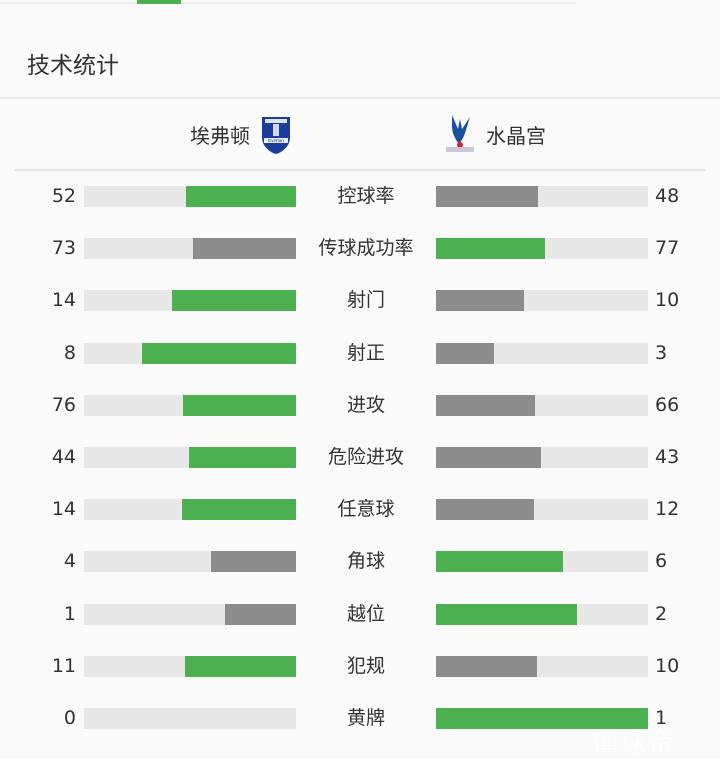 The height and width of the screenshot is (759, 720). Describe the element at coordinates (365, 457) in the screenshot. I see `stat-label: 危险进攻` at that location.